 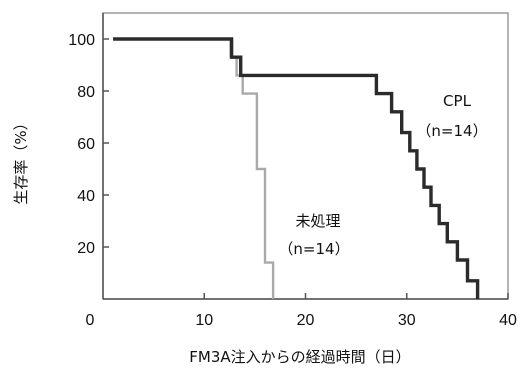 What do you see at coordinates (317, 221) in the screenshot?
I see `series-label-untreated: 未処理` at bounding box center [317, 221].